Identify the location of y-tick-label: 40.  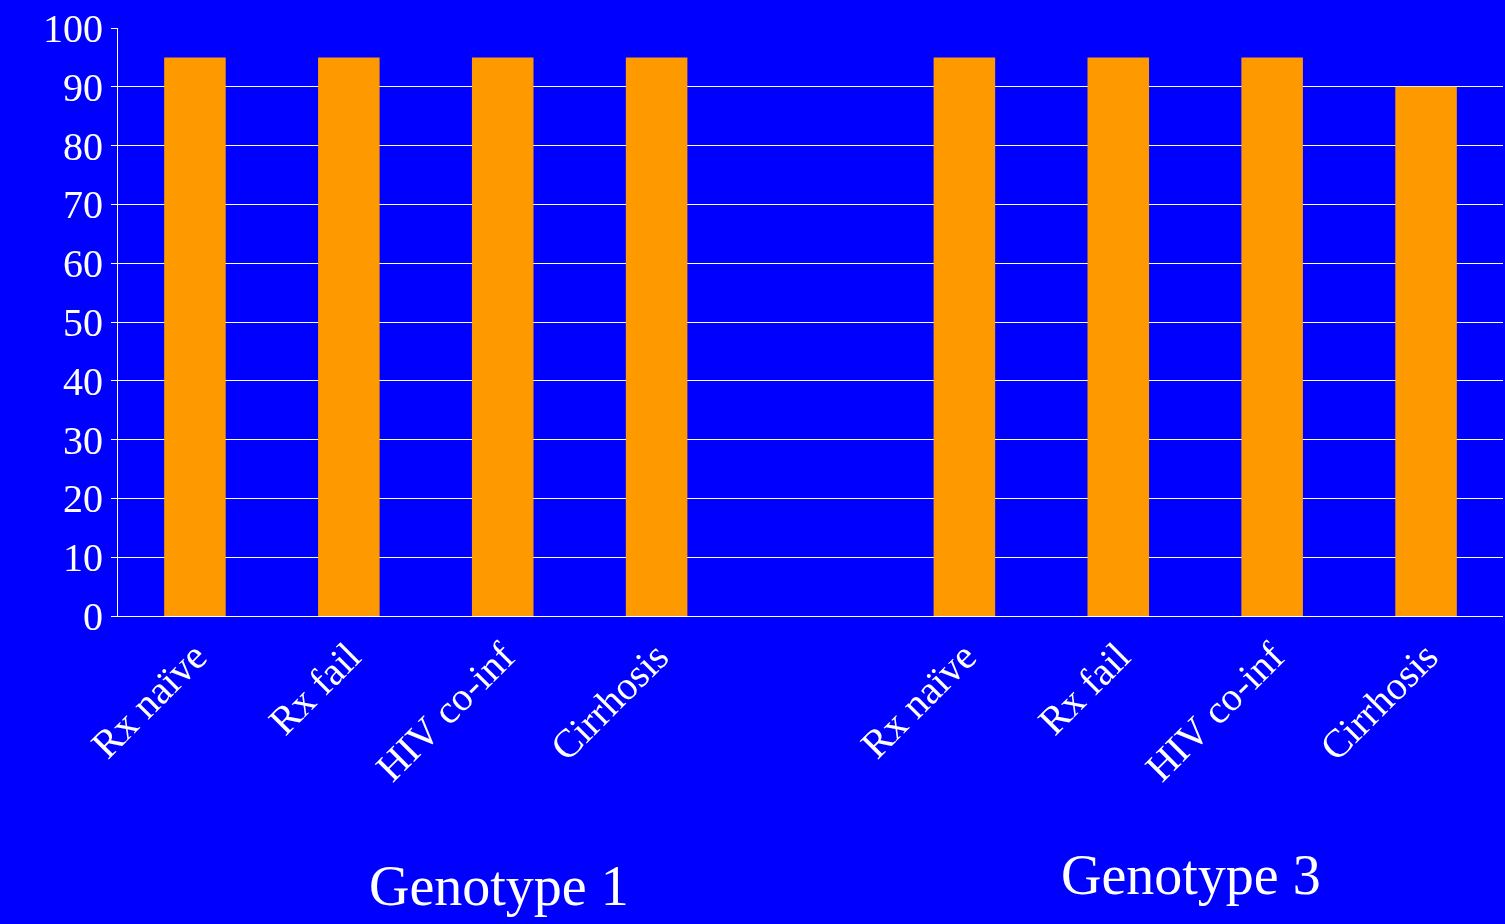
(83, 381).